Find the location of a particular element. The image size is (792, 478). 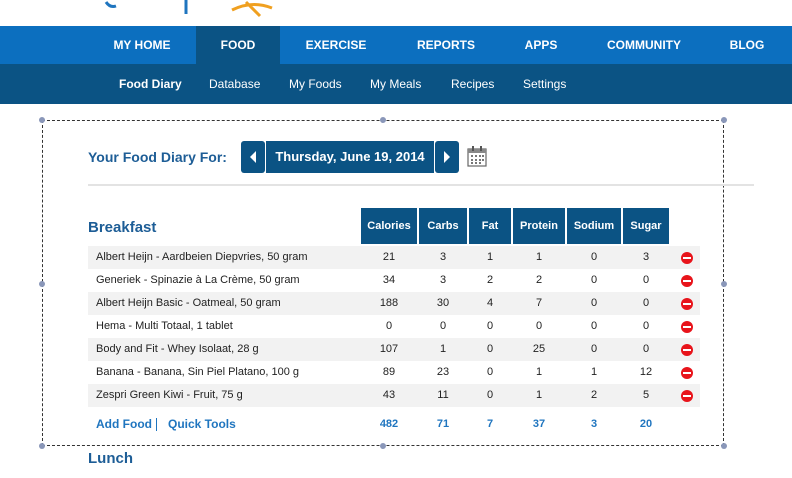

cell-protein: 0 is located at coordinates (539, 326).